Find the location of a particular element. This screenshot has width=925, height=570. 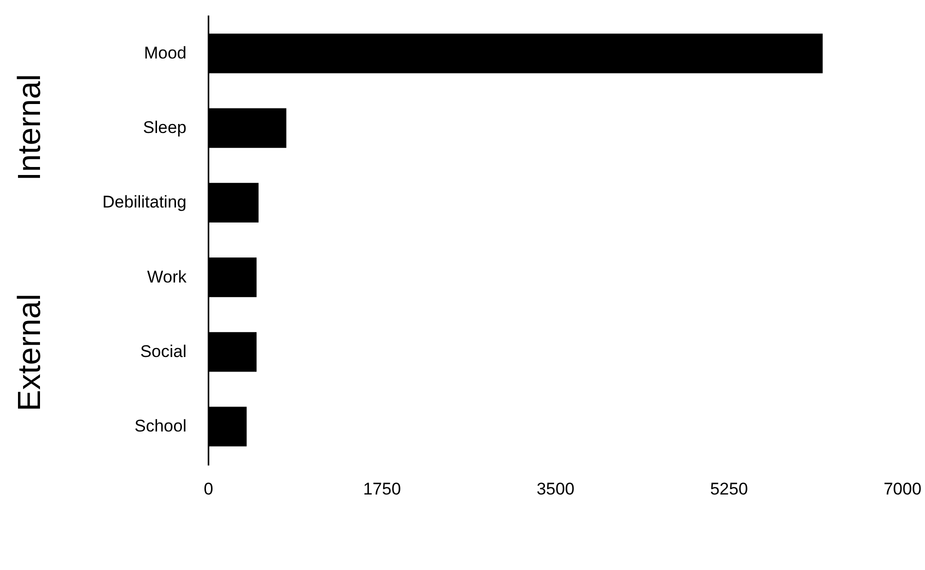

y-tick-label: Work is located at coordinates (167, 276).